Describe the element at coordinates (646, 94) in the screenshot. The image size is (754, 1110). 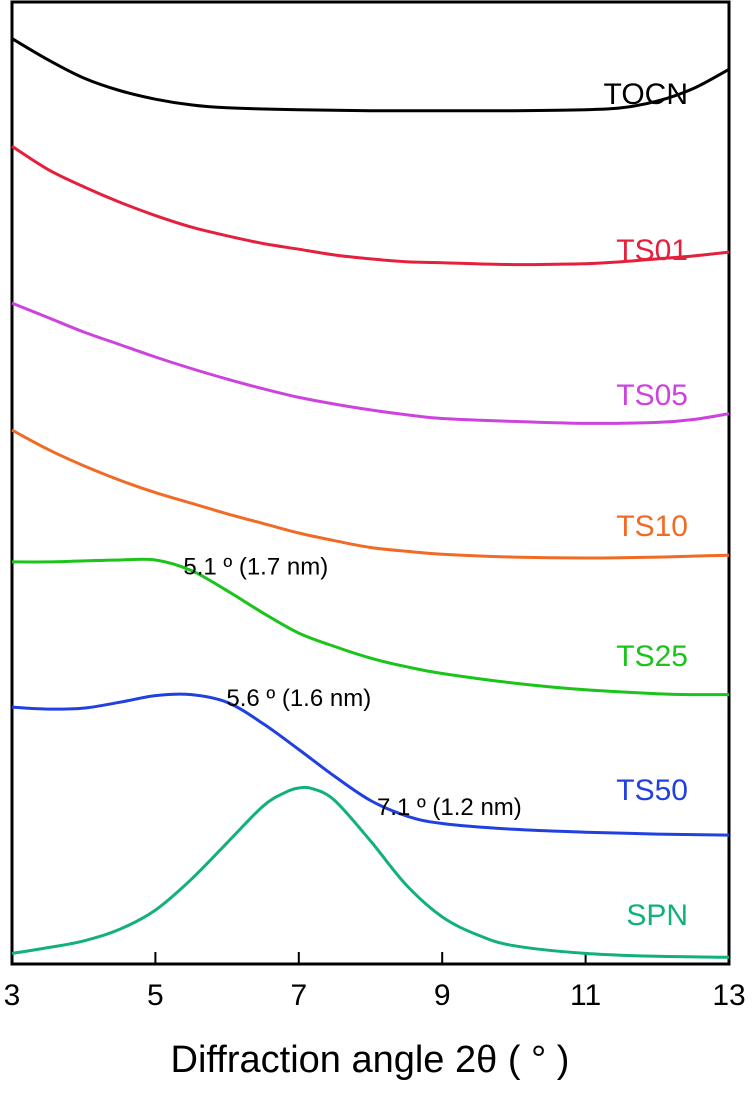
I see `series-label-tocn: TOCN` at that location.